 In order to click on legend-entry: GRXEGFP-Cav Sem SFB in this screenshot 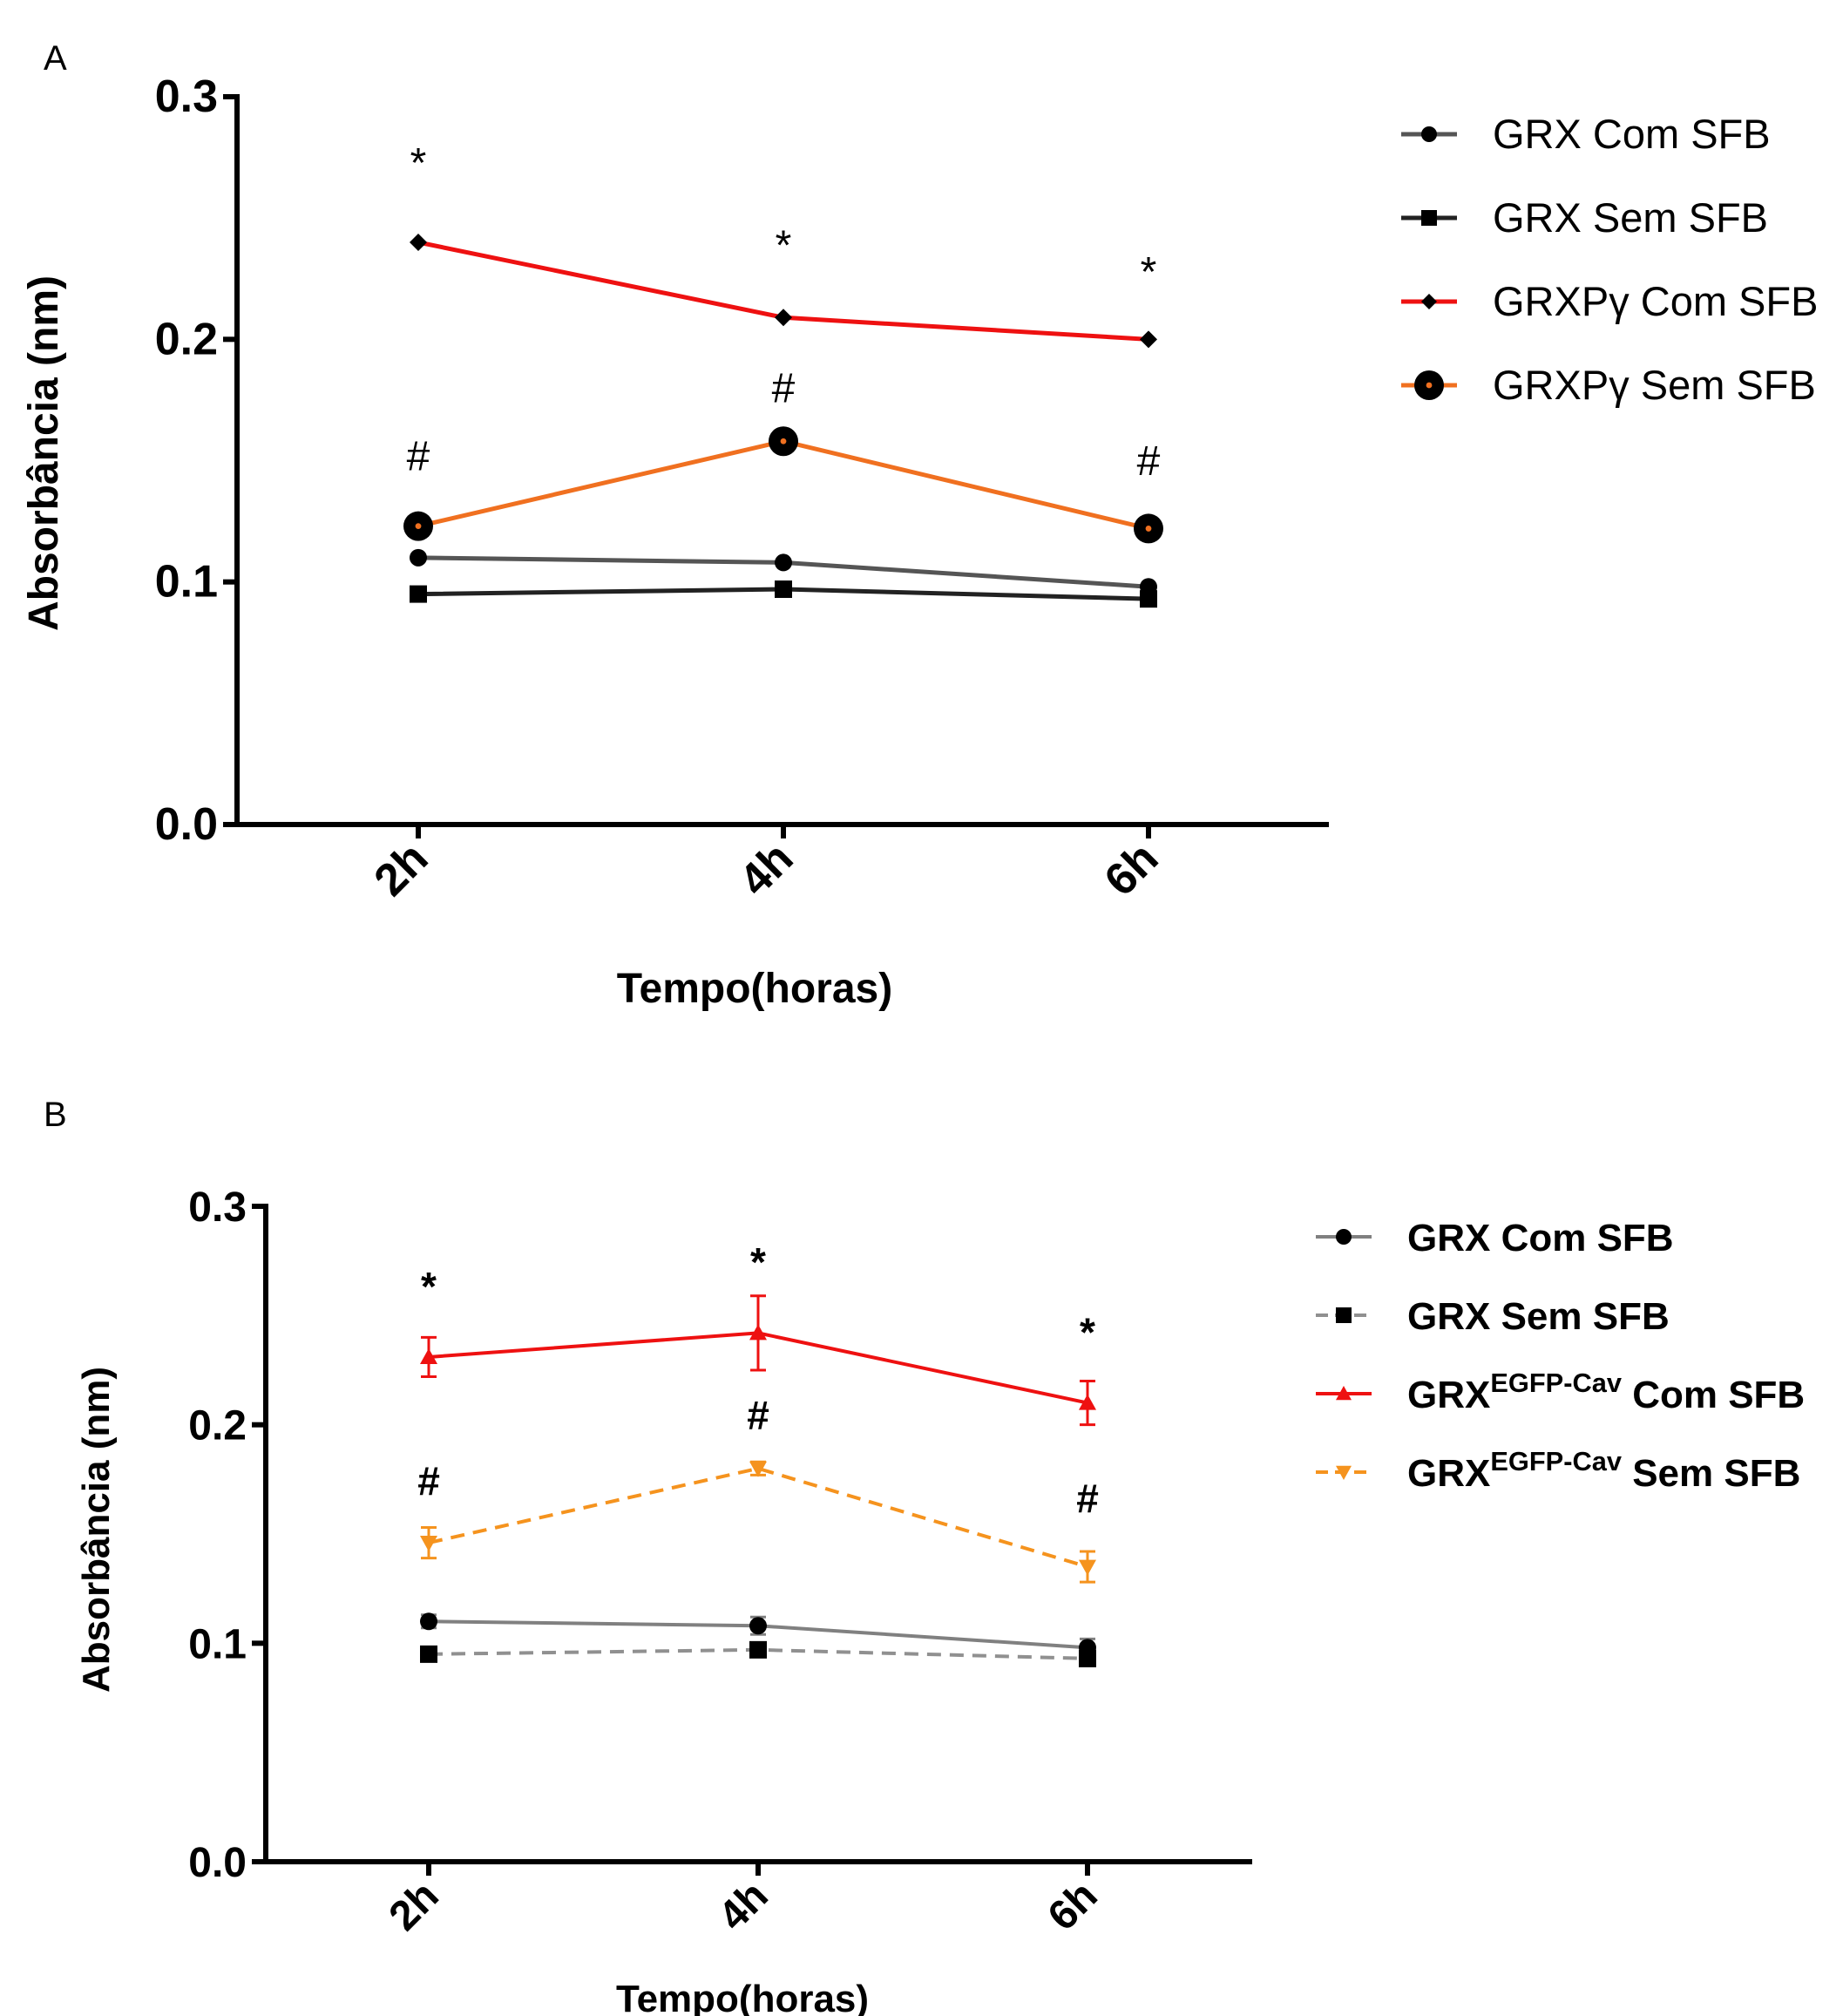, I will do `click(1558, 1470)`.